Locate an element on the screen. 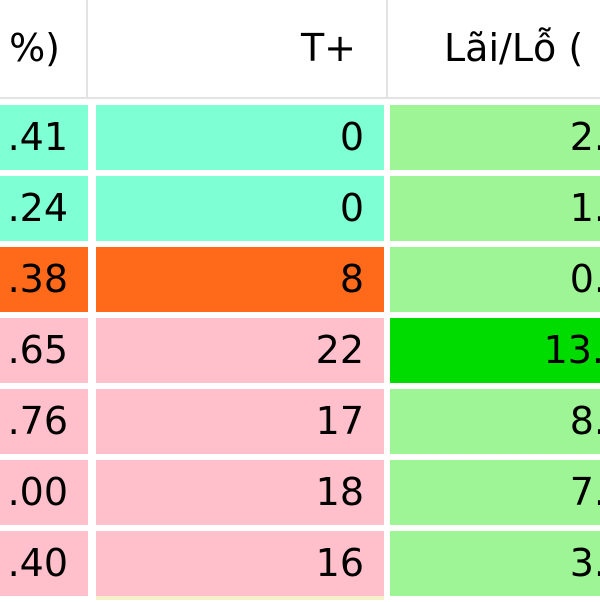 This screenshot has height=602, width=600. column-header-profit-loss: Lãi/Lỗ ( is located at coordinates (514, 48).